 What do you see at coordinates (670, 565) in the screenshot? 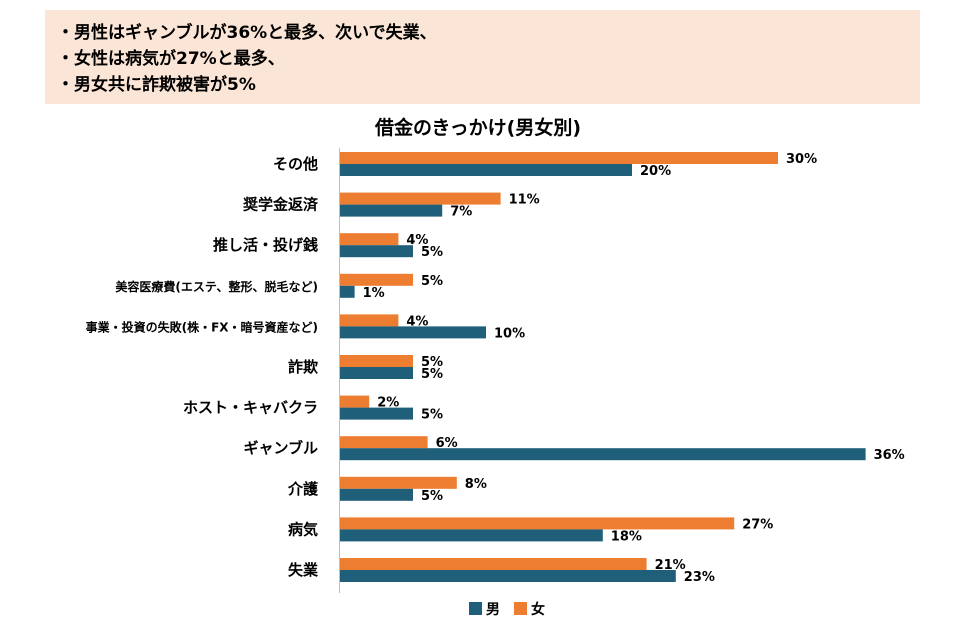
I see `data-label-female: 21%` at bounding box center [670, 565].